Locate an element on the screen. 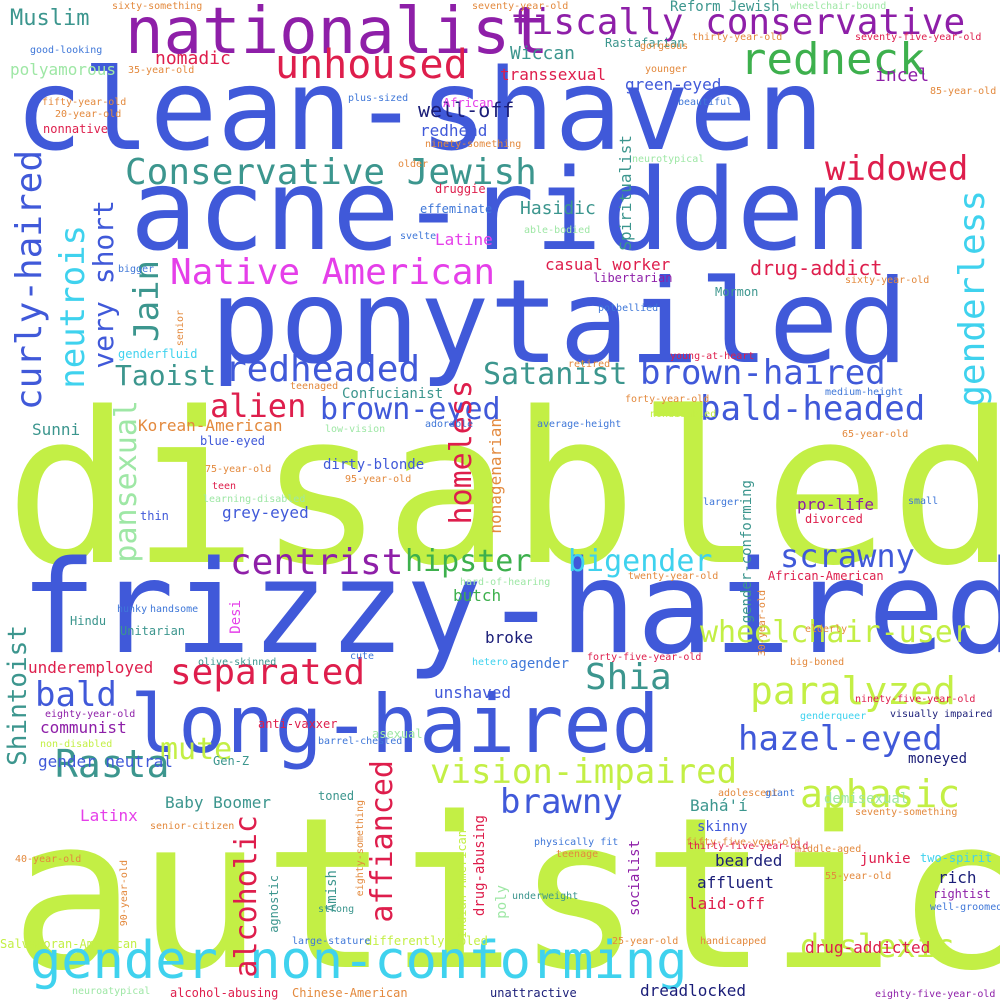  word-underweight: underweight is located at coordinates (545, 896).